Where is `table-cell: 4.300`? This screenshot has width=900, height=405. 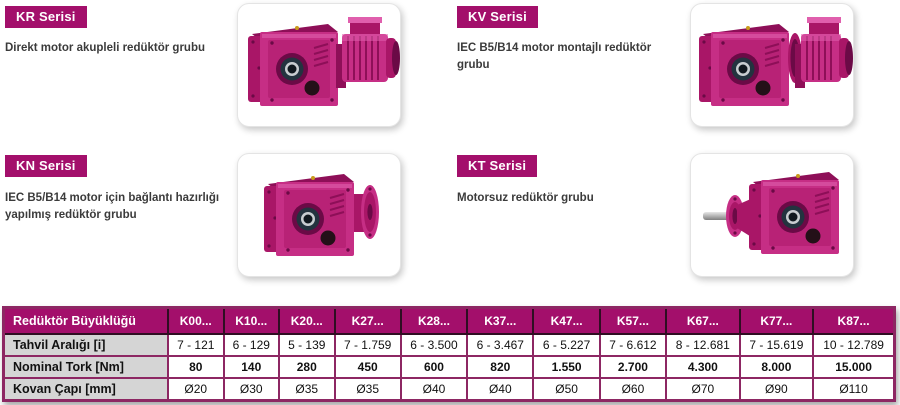 table-cell: 4.300 is located at coordinates (703, 367).